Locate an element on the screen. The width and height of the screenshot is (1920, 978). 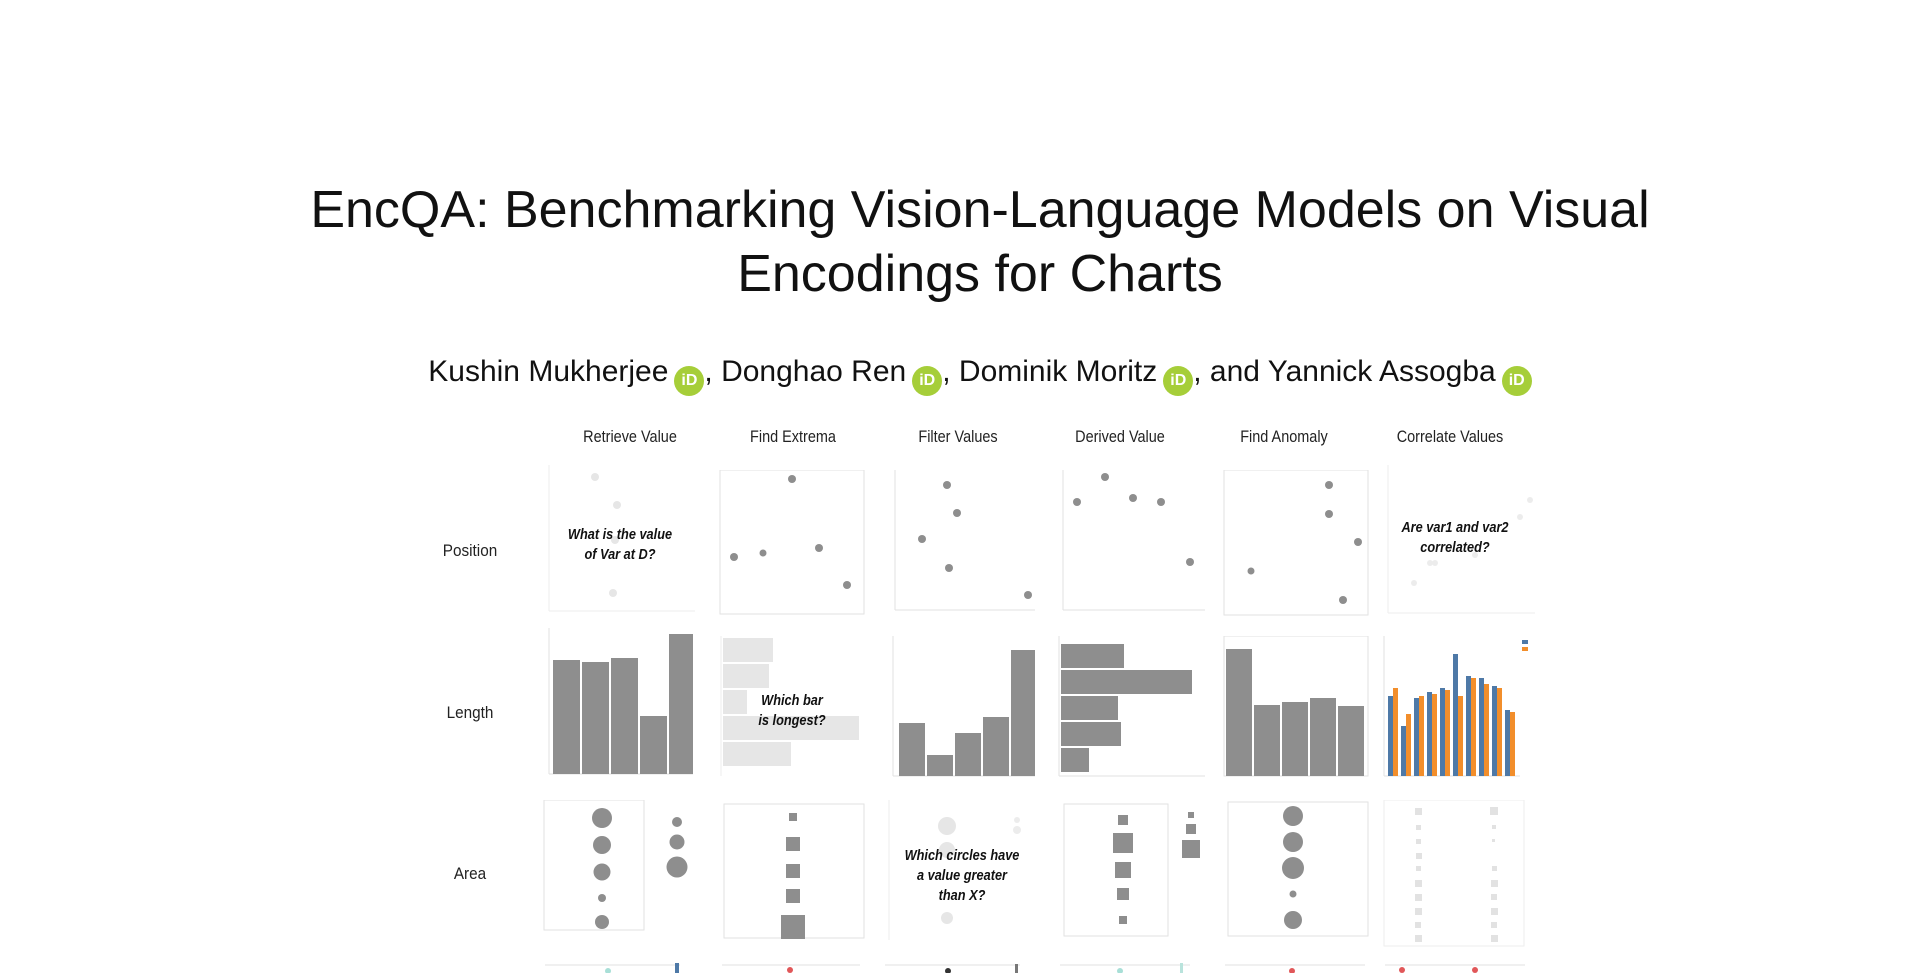
title-line-2: Encodings for Charts is located at coordinates (980, 274).